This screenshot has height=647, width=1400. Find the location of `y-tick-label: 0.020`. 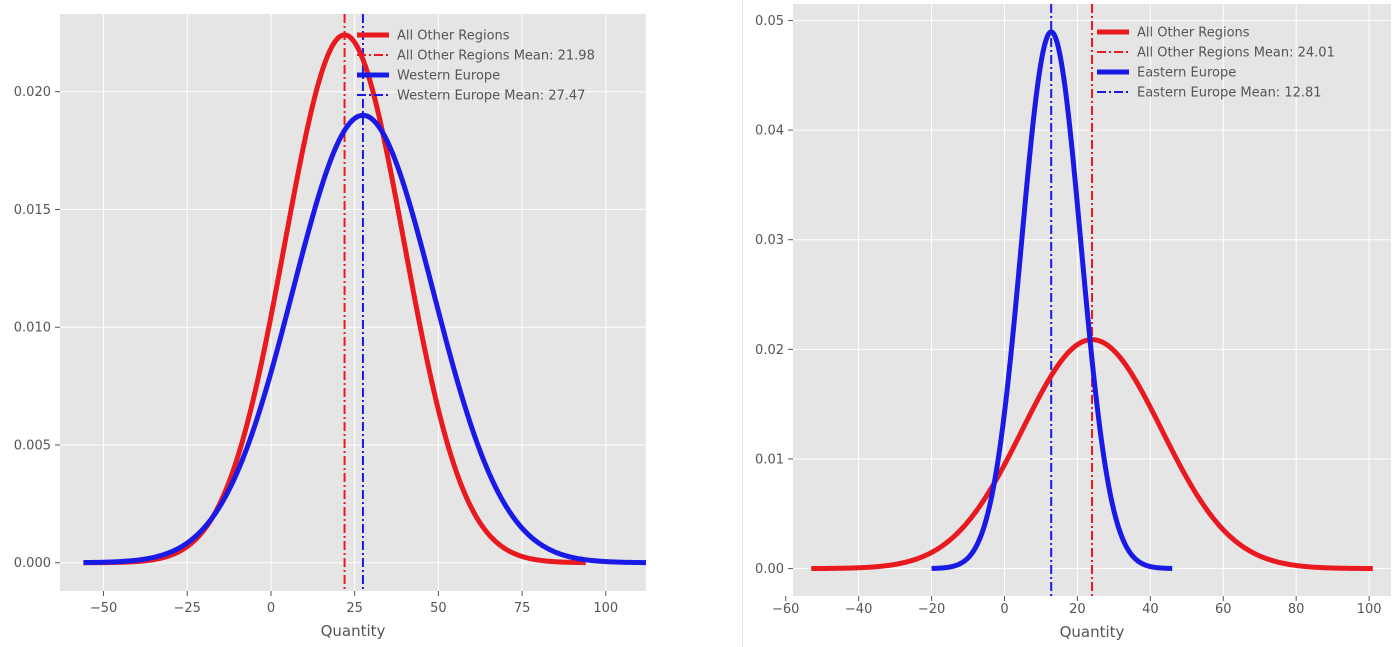

y-tick-label: 0.020 is located at coordinates (32, 92).